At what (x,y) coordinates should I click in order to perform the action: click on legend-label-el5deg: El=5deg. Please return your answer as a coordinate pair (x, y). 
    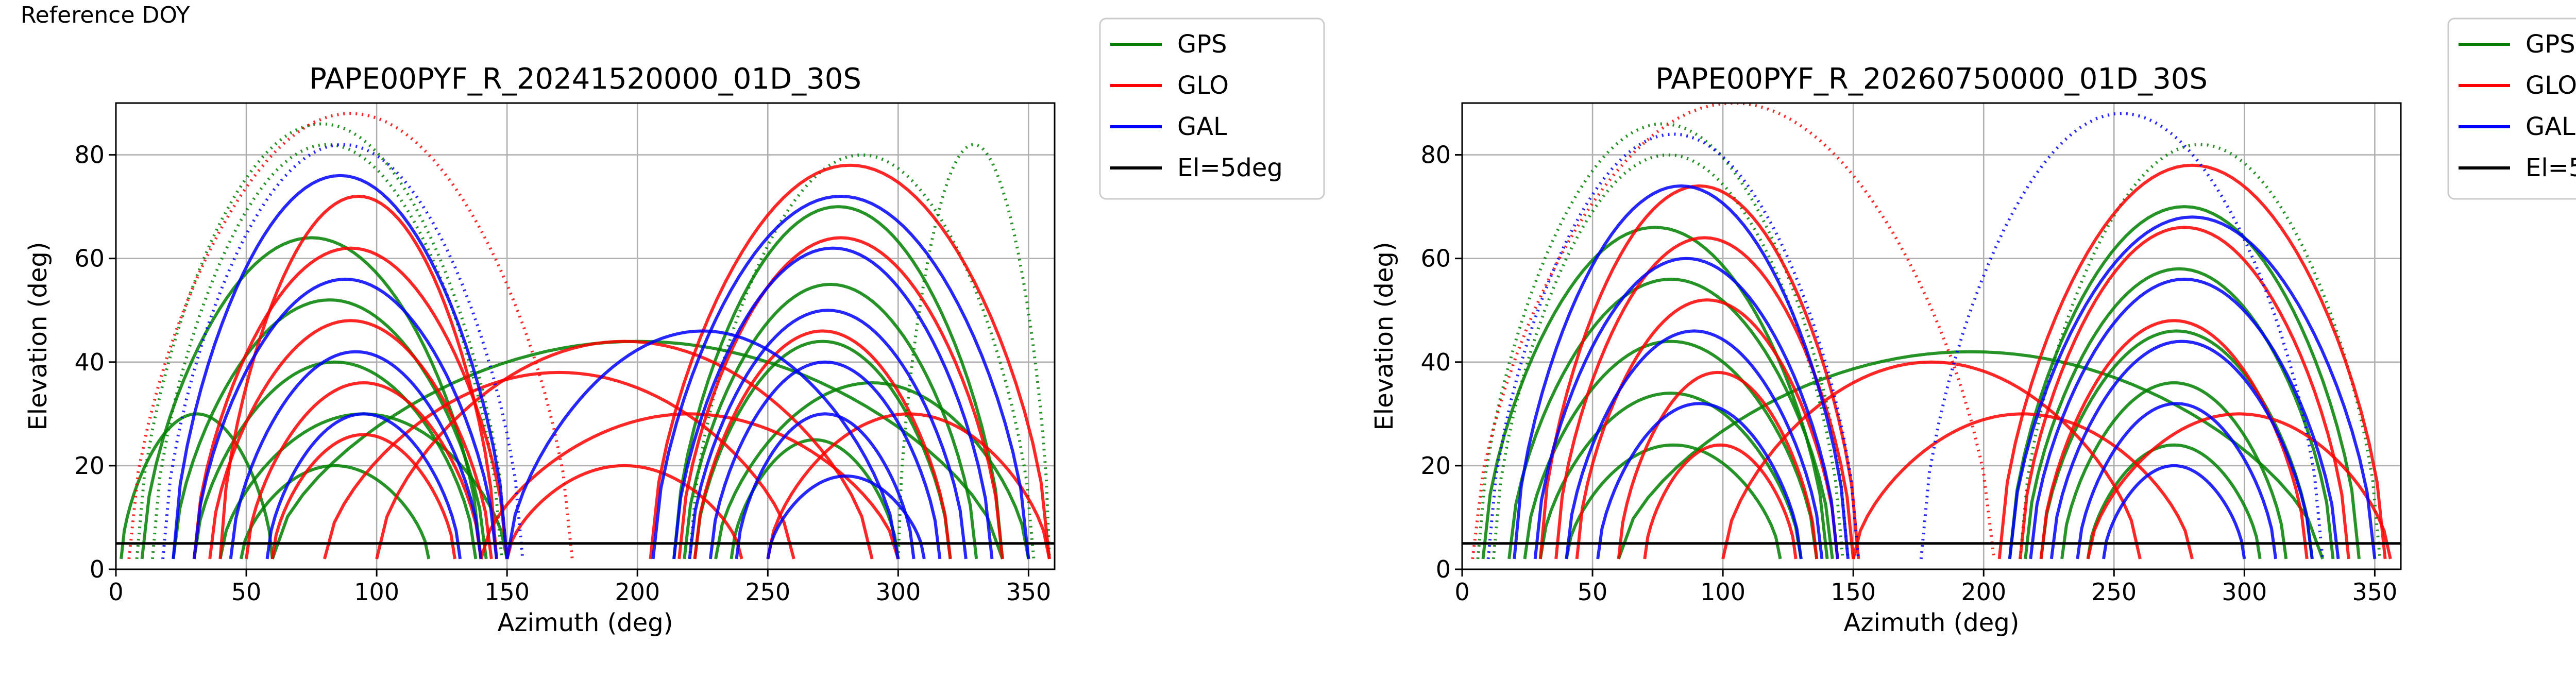
    Looking at the image, I should click on (1230, 168).